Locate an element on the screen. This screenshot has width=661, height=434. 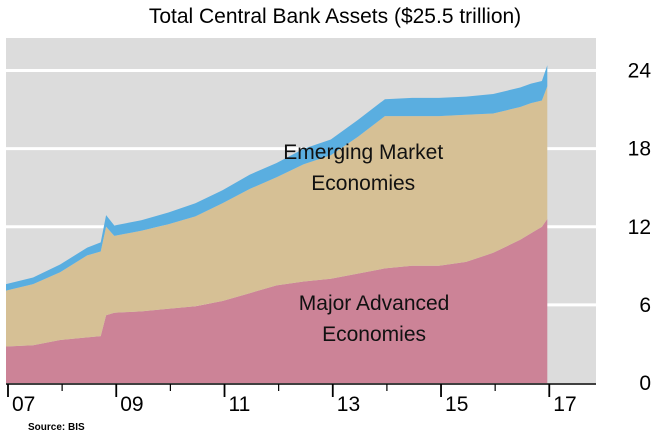
y-tick-label-18: 18 is located at coordinates (639, 149).